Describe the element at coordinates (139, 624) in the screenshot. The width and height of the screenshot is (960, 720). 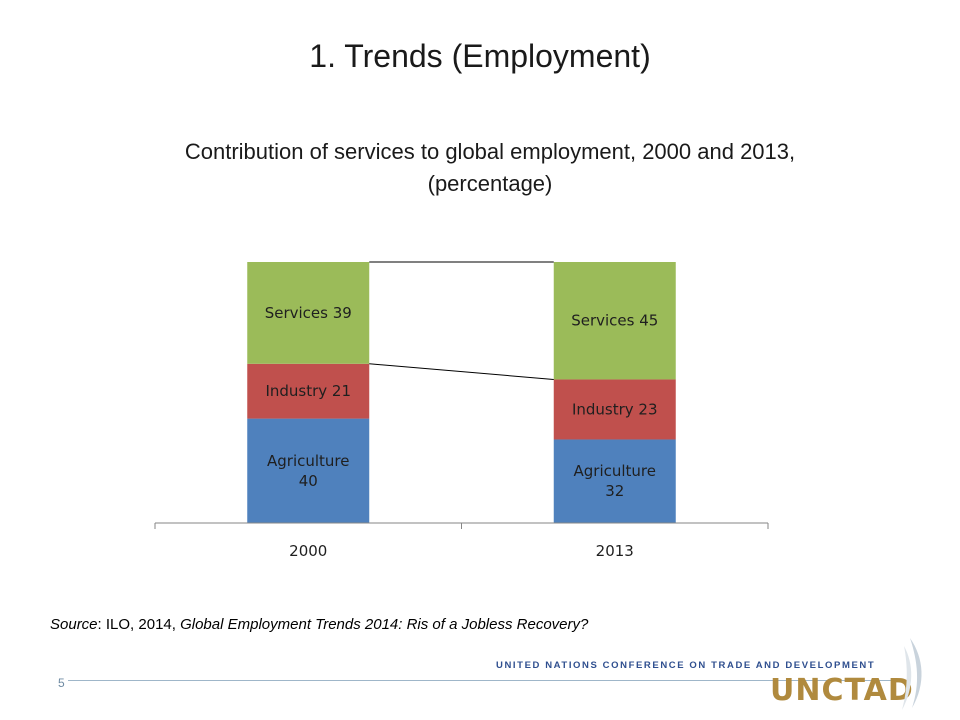
I see `source-publisher: : ILO, 2014,` at that location.